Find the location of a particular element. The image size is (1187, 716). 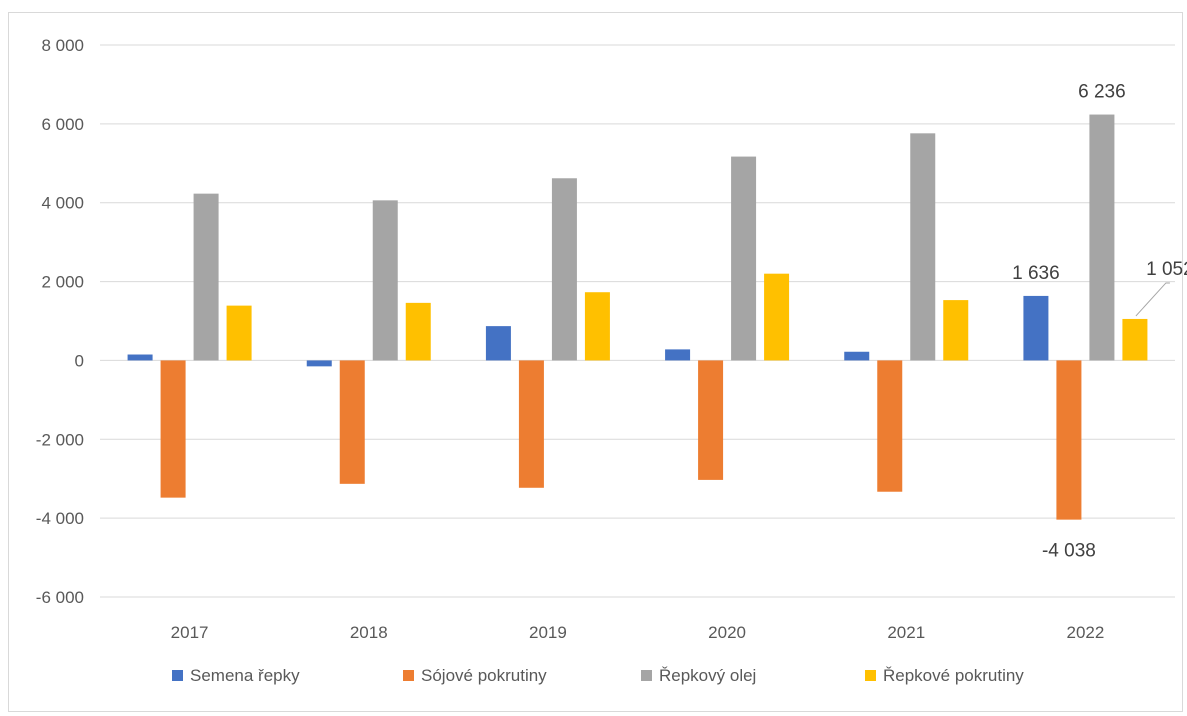

y-tick-label: -6 000 is located at coordinates (60, 597).